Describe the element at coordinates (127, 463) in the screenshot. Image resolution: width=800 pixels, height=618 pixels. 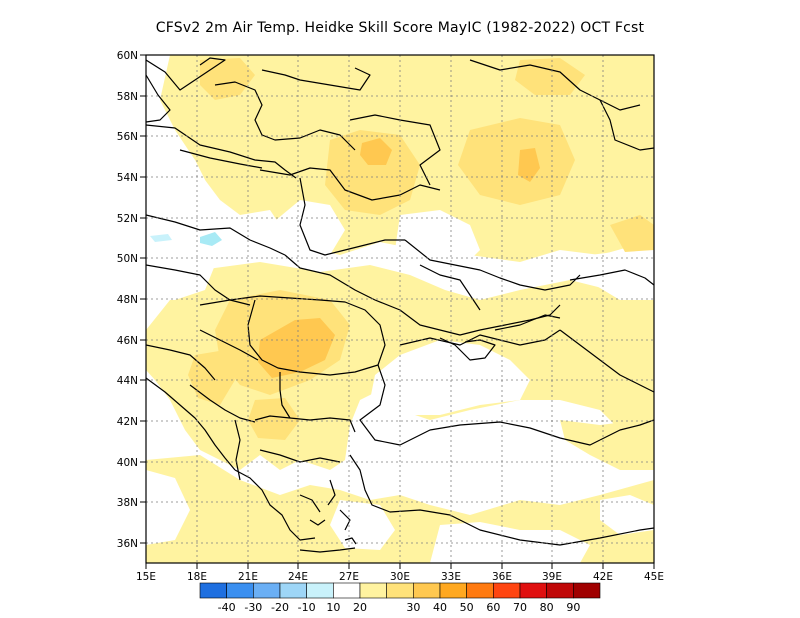
I see `lat-label: 40N` at that location.